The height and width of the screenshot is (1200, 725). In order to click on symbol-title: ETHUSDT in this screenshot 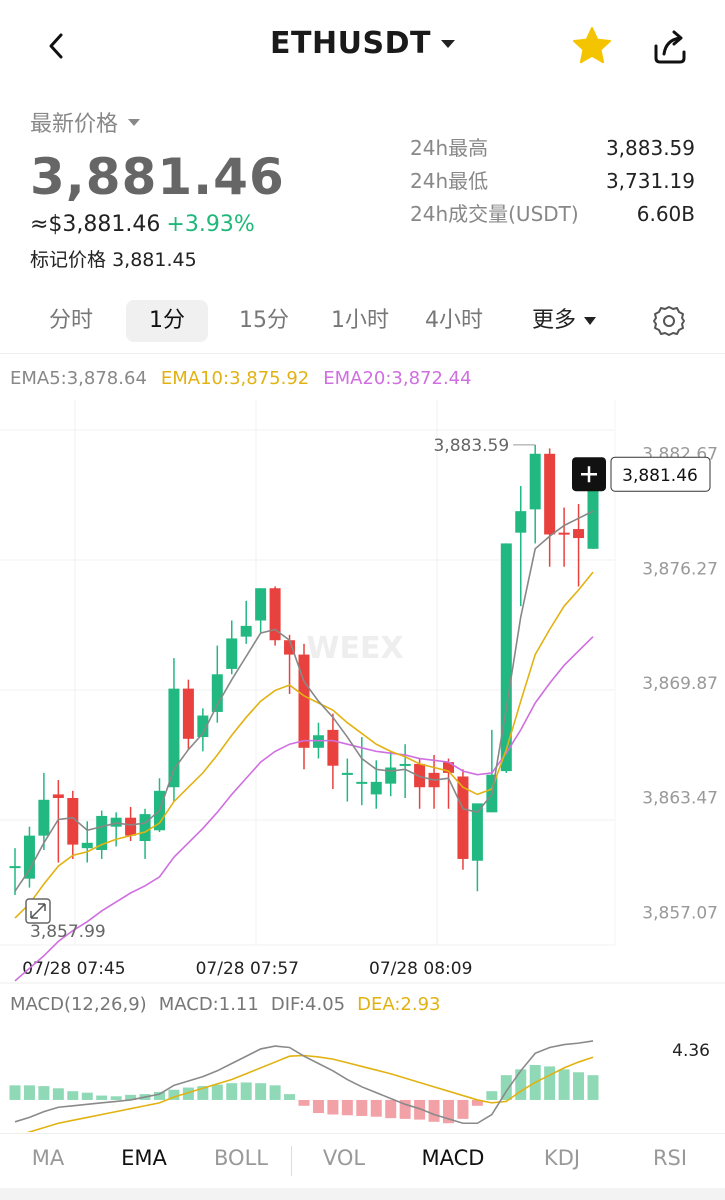, I will do `click(350, 43)`.